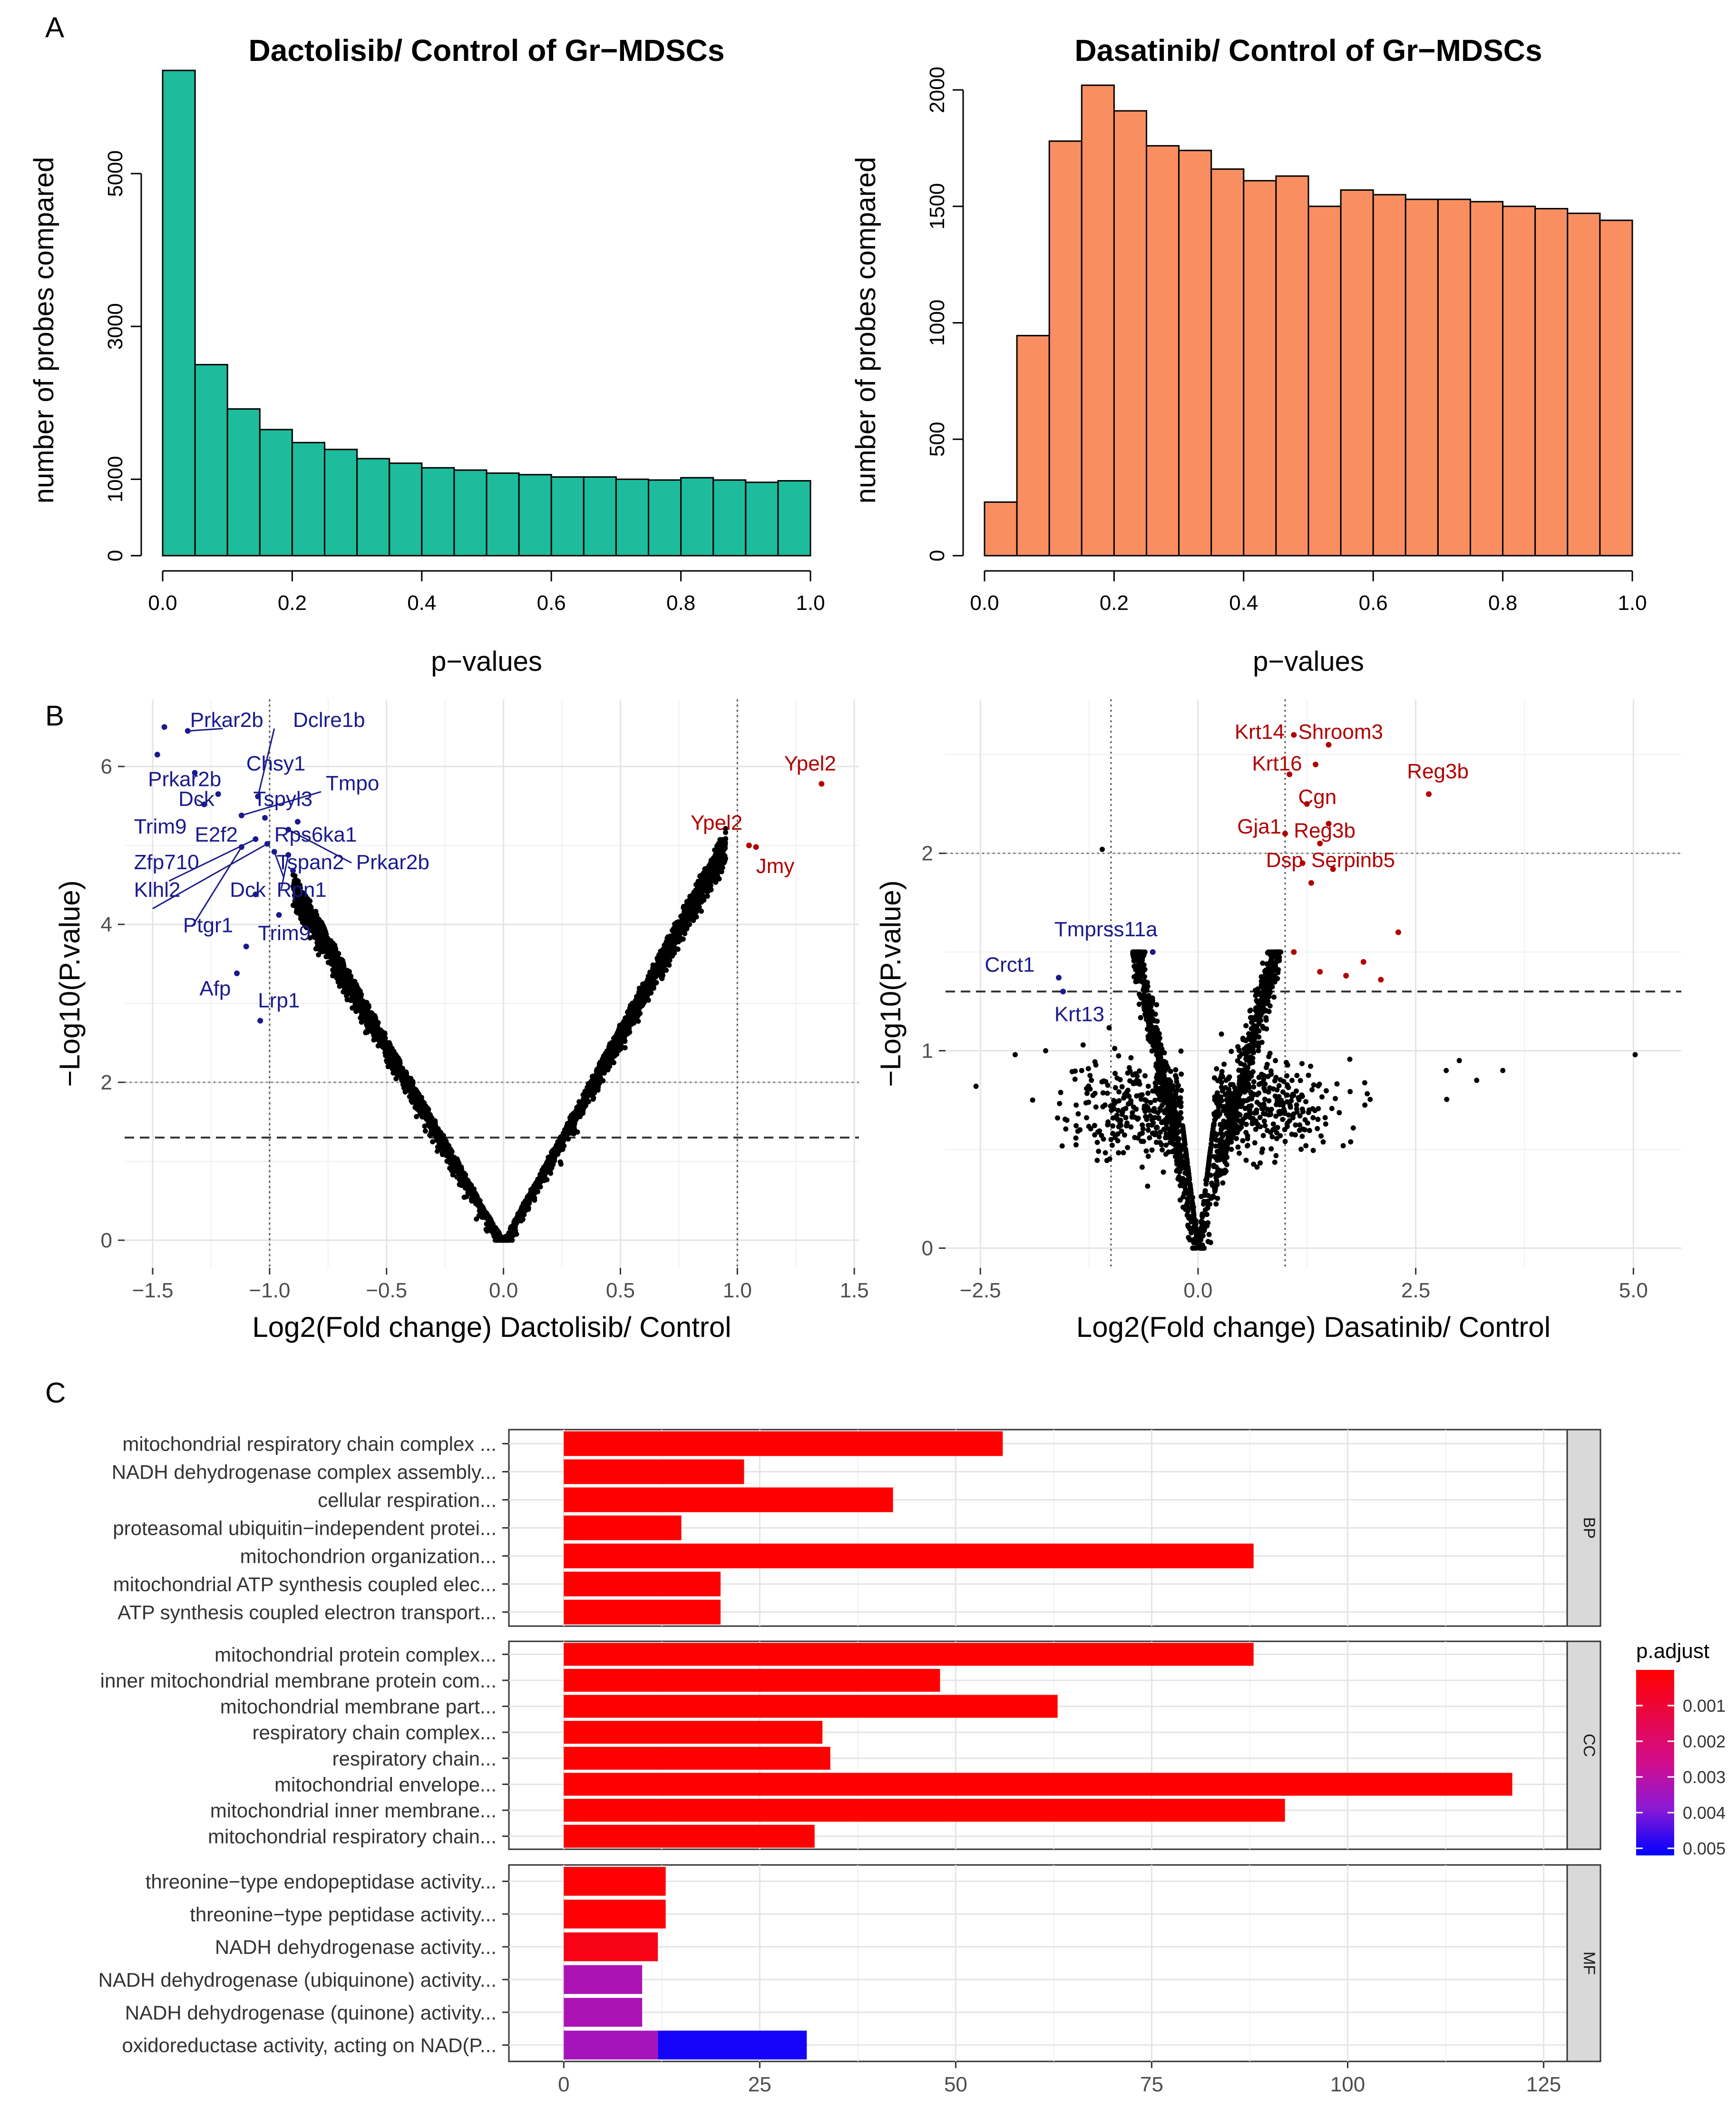 This screenshot has height=2109, width=1736. Describe the element at coordinates (316, 834) in the screenshot. I see `gene-label-down: Rps6ka1` at that location.